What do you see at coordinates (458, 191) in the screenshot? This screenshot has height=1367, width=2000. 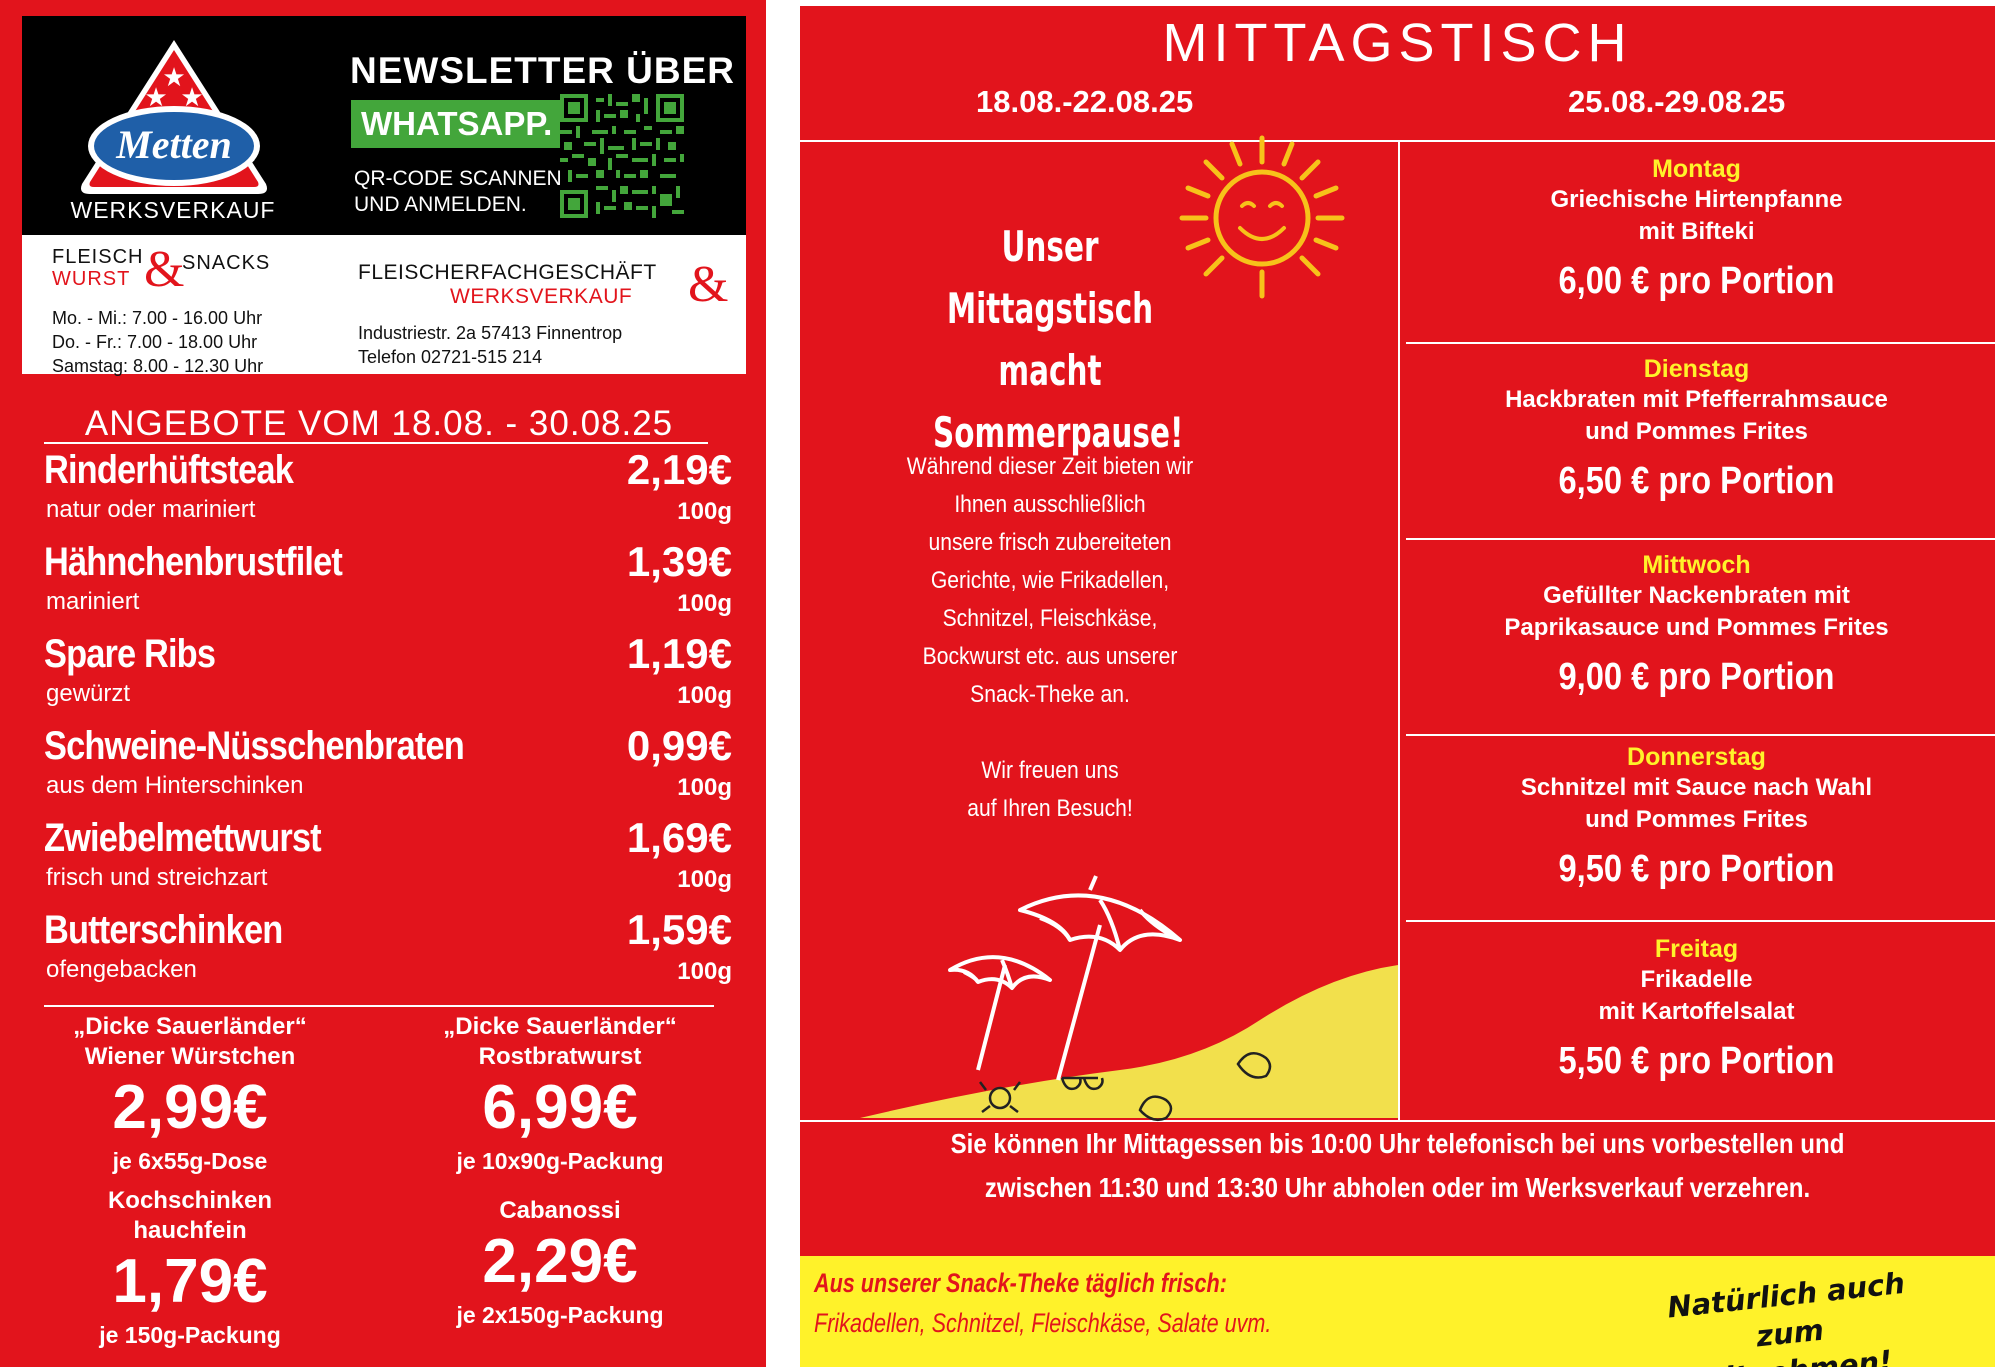 I see `newsletter-instructions: QR-CODE SCANNEN UND ANMELDEN.` at bounding box center [458, 191].